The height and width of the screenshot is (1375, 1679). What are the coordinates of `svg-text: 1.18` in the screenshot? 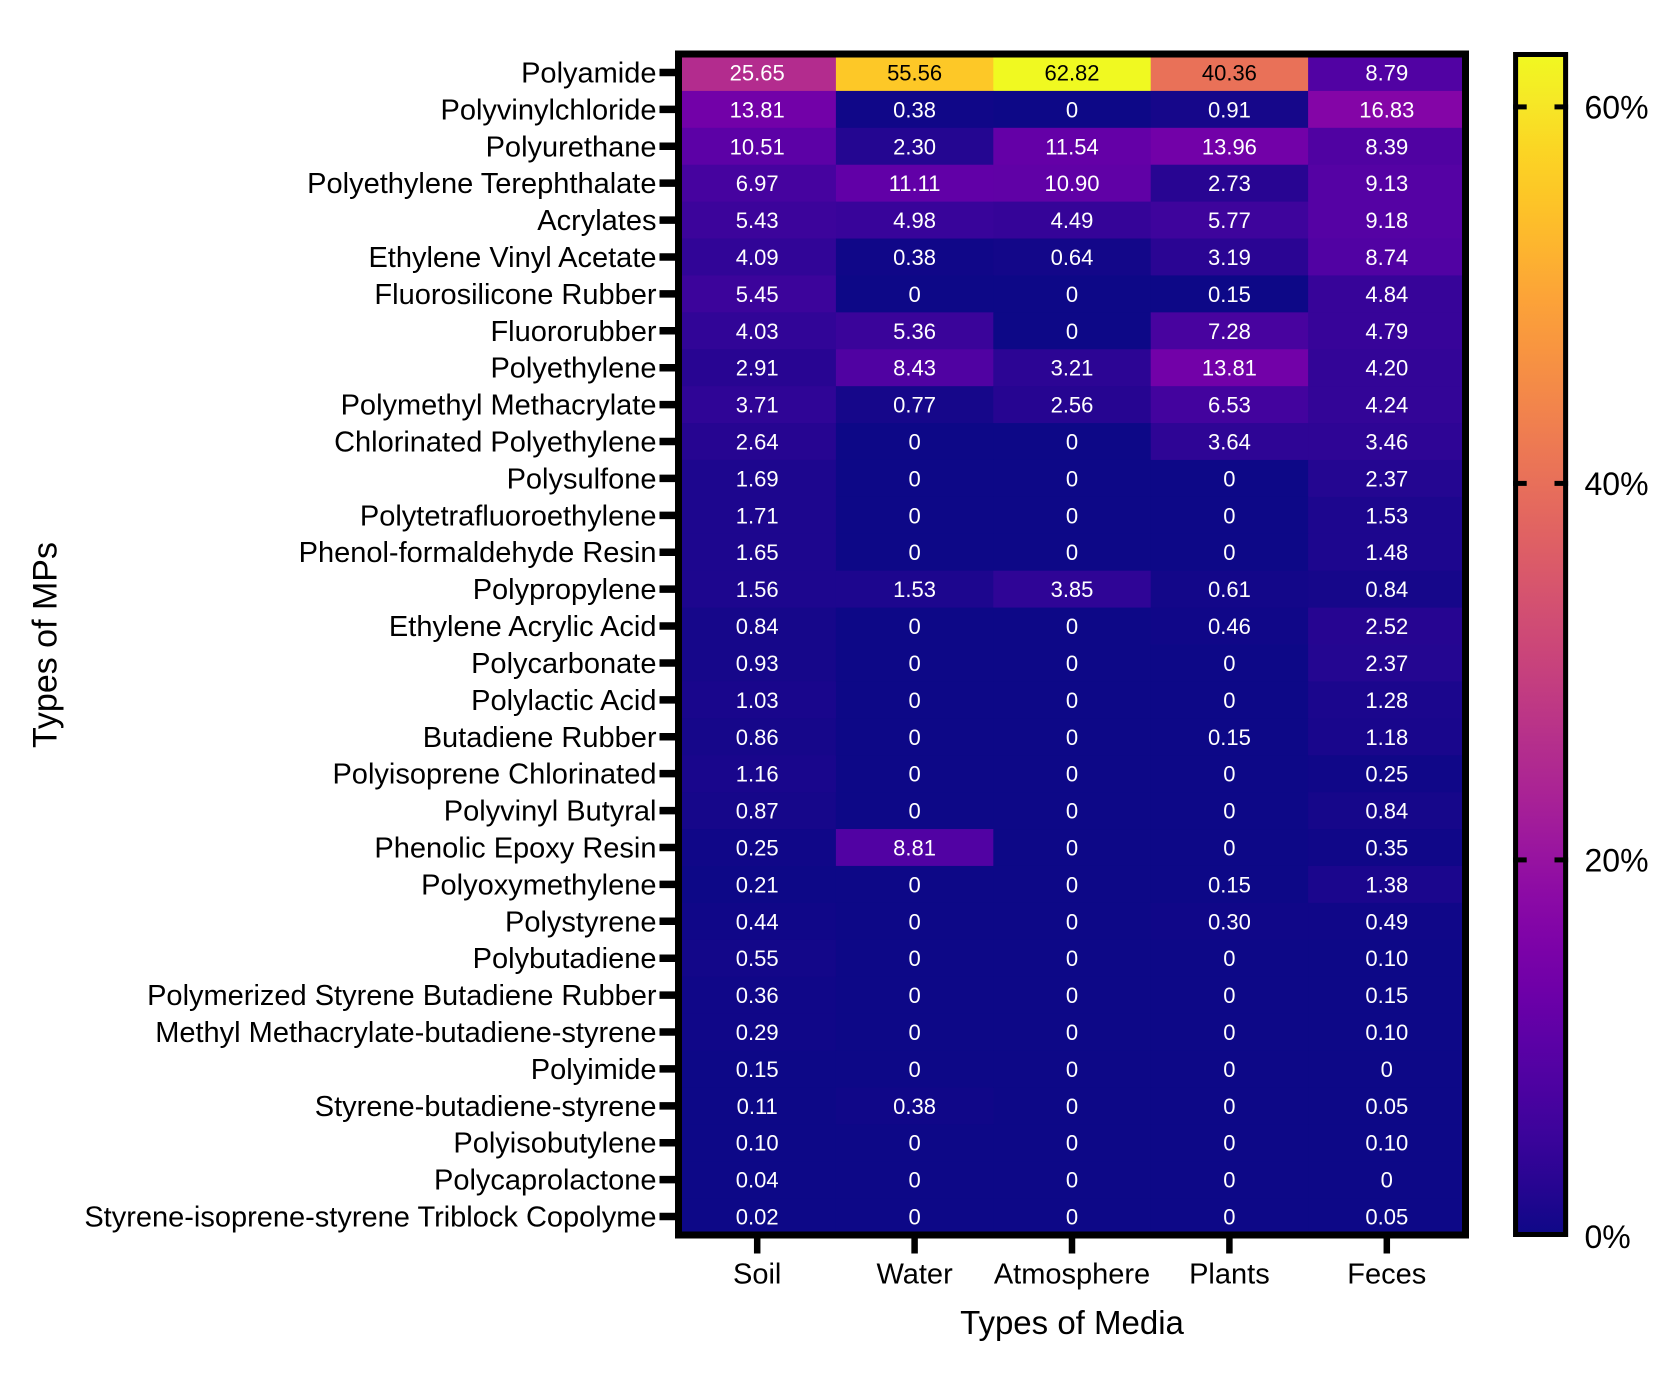 It's located at (1386, 737).